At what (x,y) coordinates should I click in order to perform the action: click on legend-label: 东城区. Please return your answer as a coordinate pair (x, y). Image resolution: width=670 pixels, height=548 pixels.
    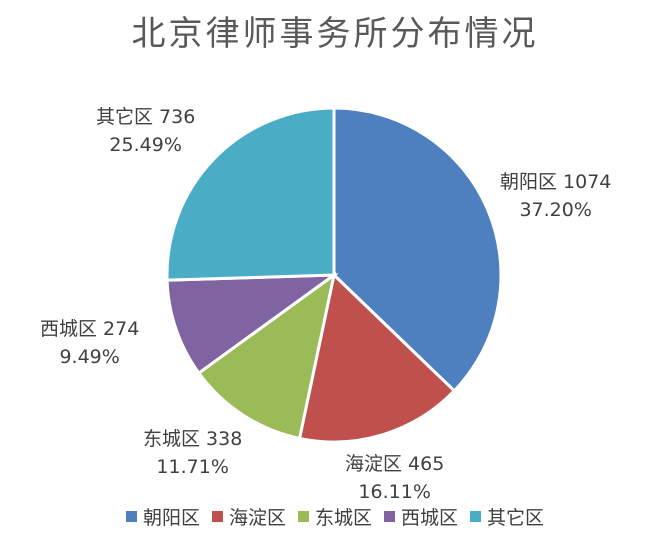
    Looking at the image, I should click on (343, 518).